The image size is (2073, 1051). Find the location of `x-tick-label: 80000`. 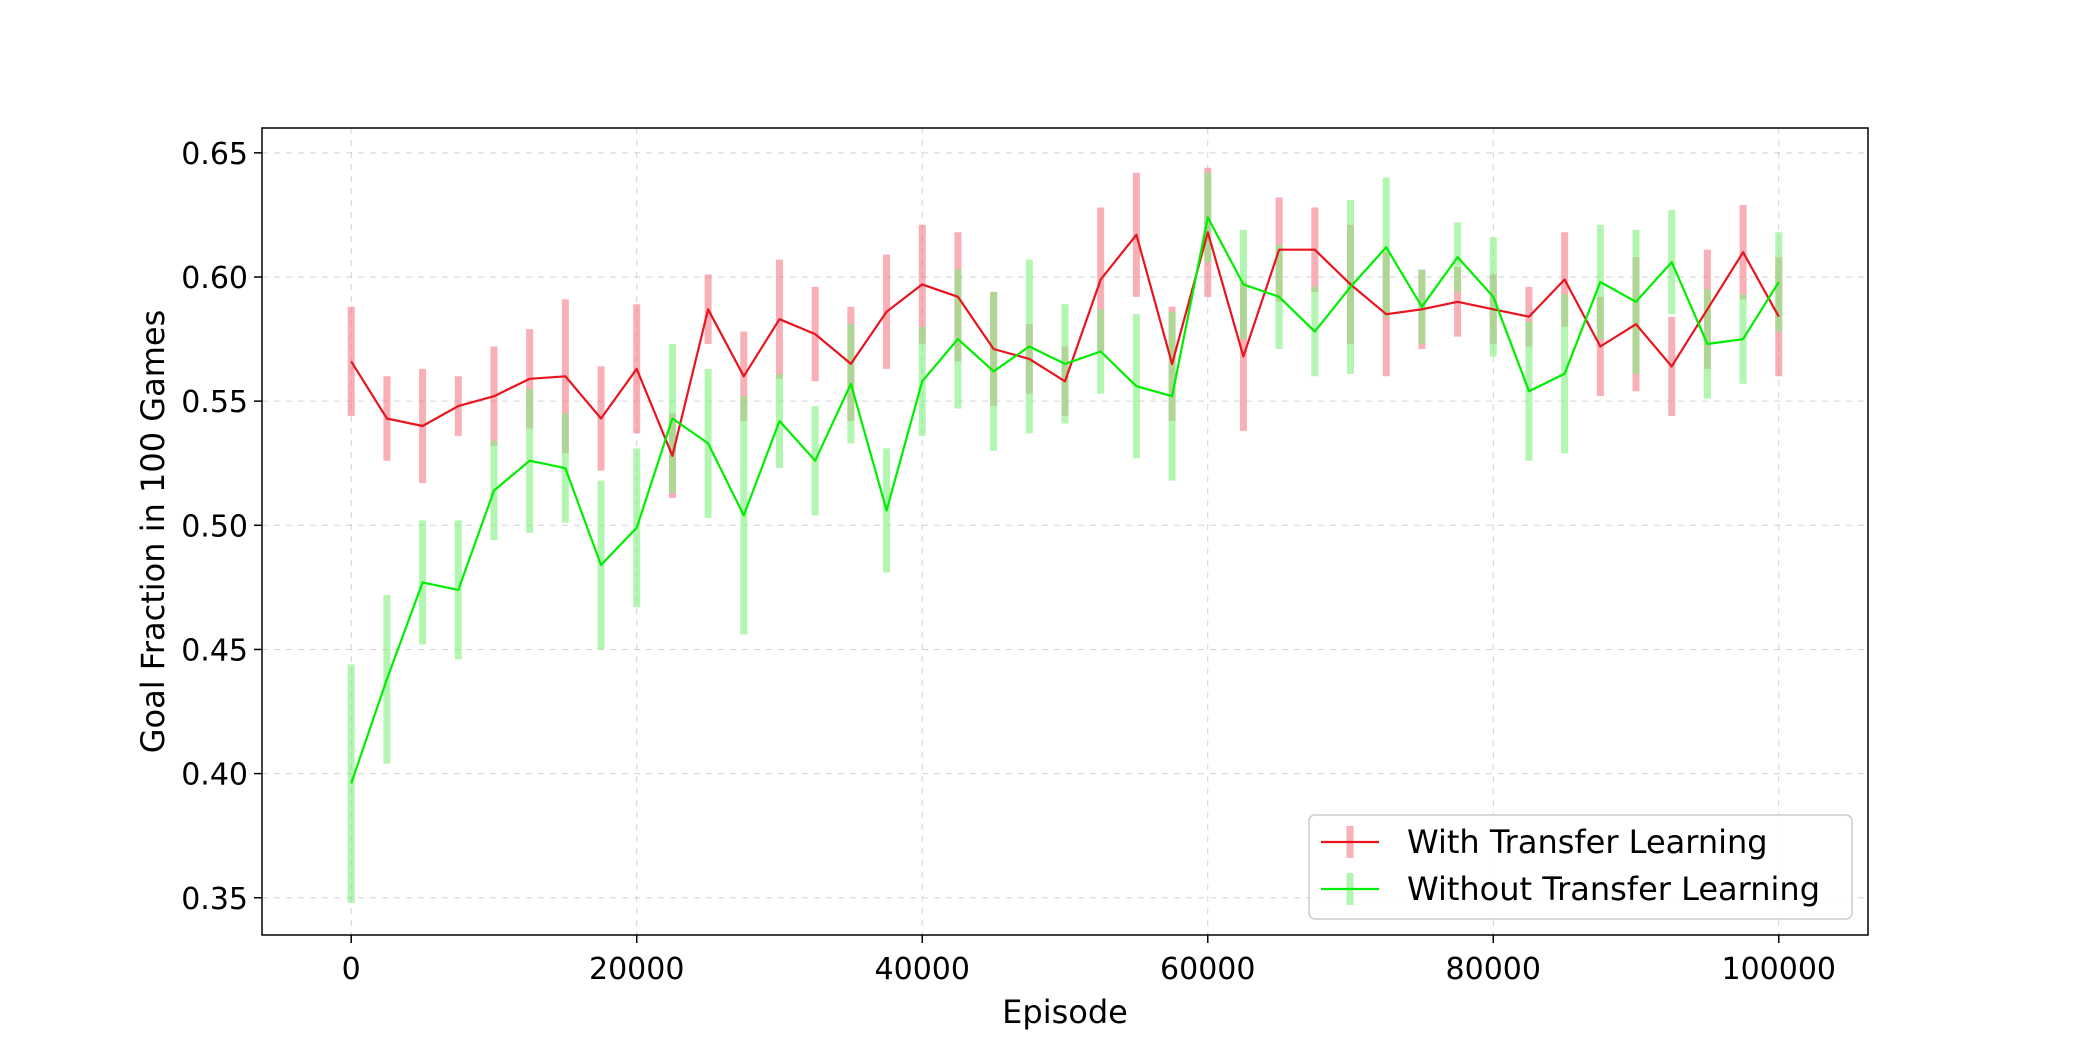

x-tick-label: 80000 is located at coordinates (1493, 969).